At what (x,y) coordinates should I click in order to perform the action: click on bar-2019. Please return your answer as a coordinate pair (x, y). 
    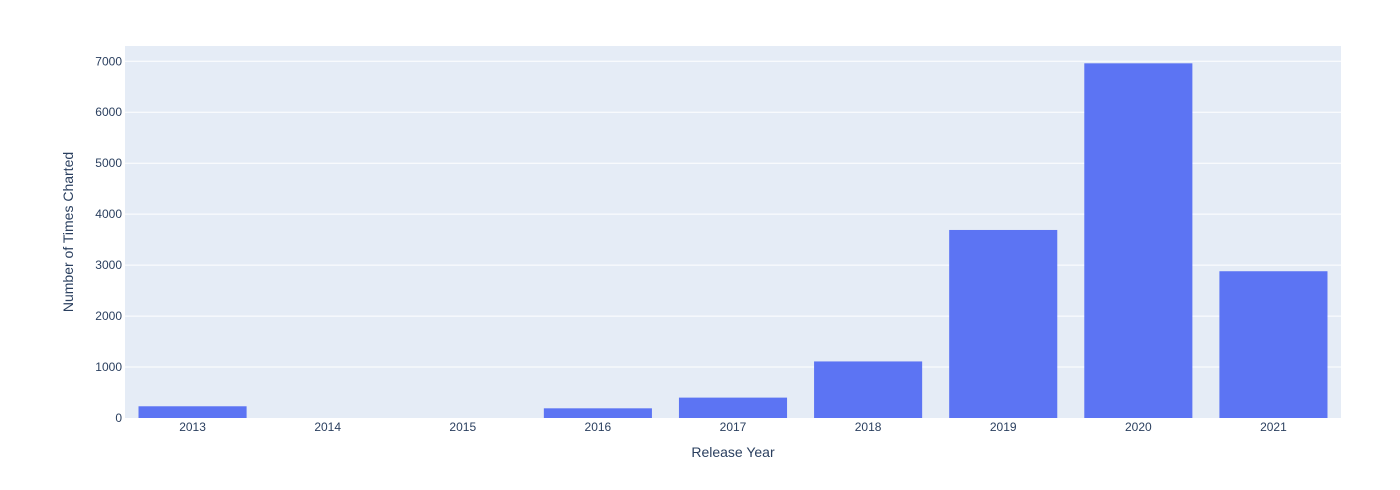
    Looking at the image, I should click on (1003, 323).